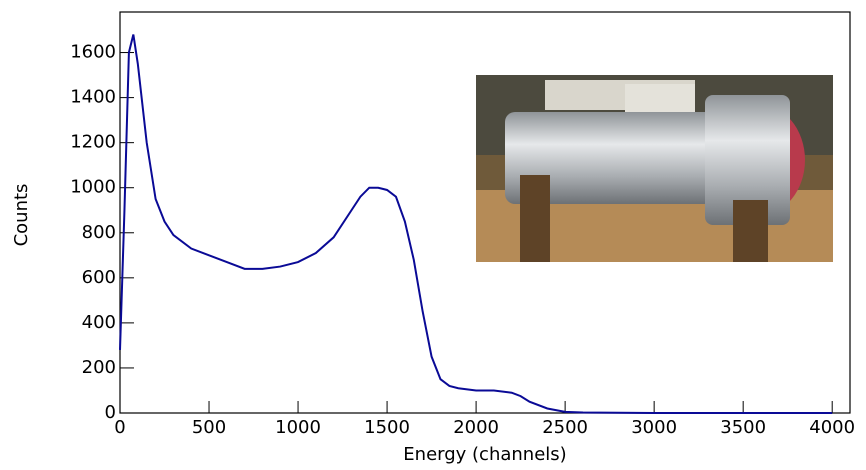  I want to click on y-tick-label: 1200, so click(93, 142).